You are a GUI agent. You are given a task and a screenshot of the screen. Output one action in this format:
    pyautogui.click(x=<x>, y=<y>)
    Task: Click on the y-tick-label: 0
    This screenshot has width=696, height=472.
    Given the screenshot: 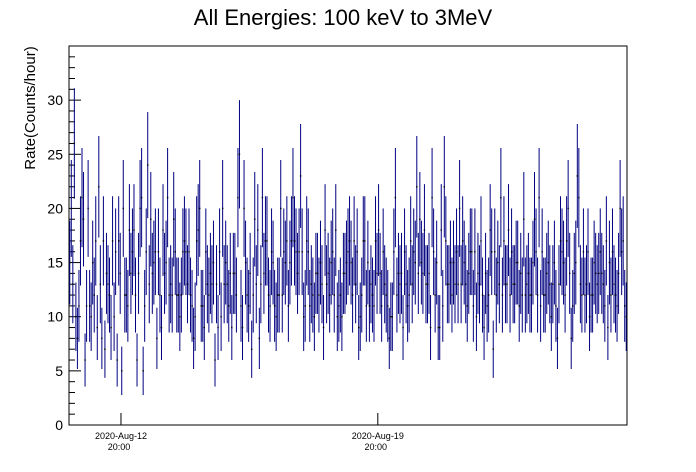 What is the action you would take?
    pyautogui.click(x=59, y=425)
    